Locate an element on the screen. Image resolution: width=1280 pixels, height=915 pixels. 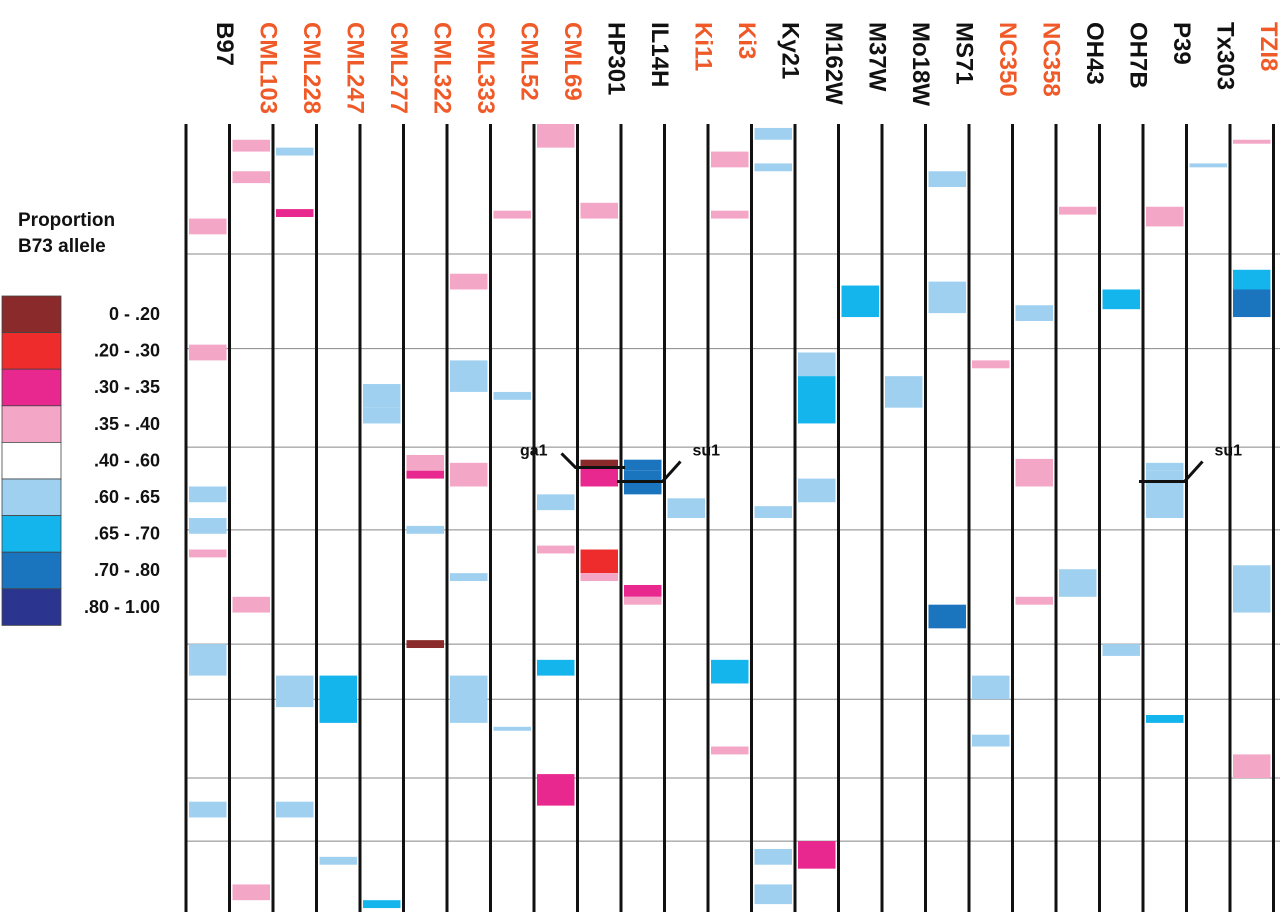
column-label: CML69 is located at coordinates (572, 61).